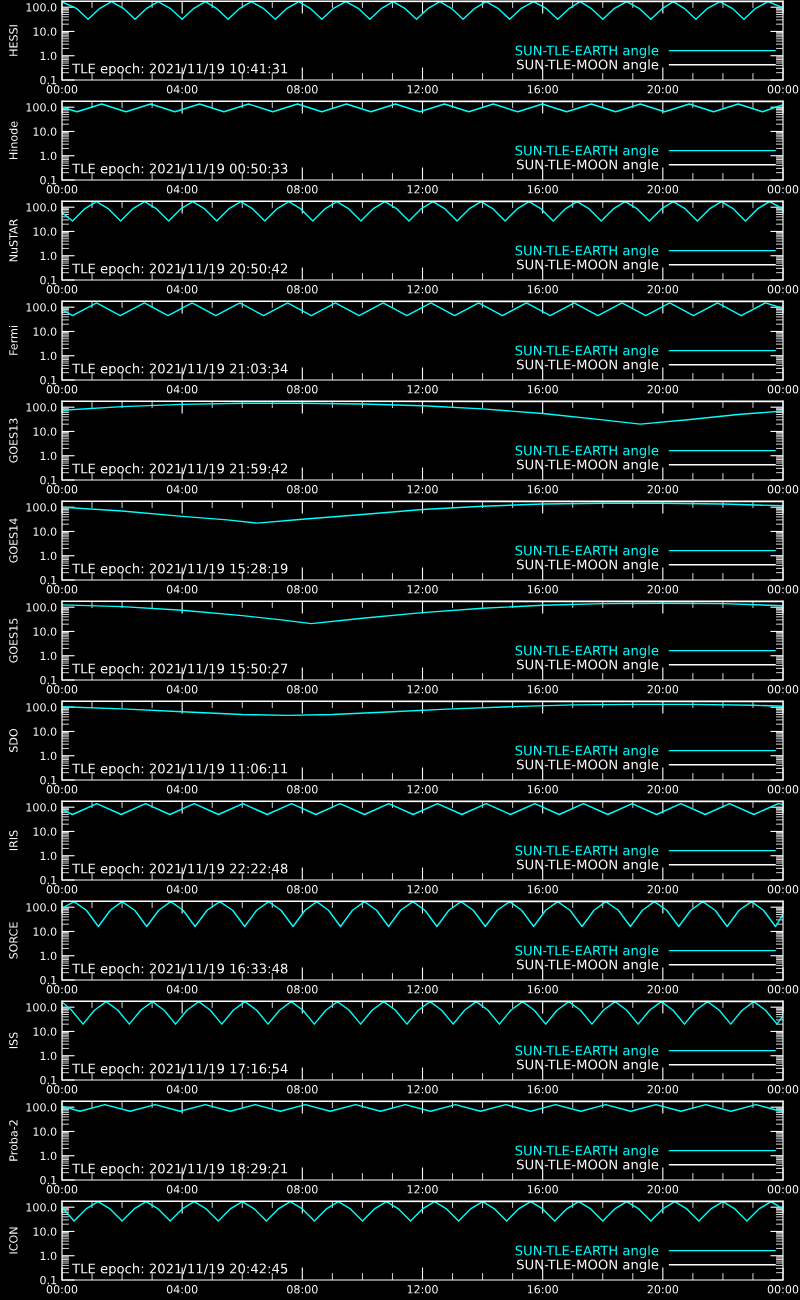 The image size is (800, 1300). Describe the element at coordinates (180, 70) in the screenshot. I see `annotation: TLE epoch: 2021/11/19 10:41:31` at that location.